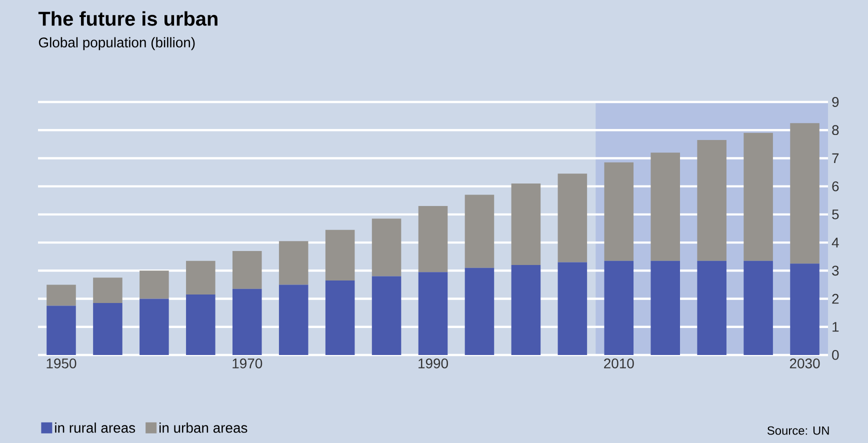  What do you see at coordinates (835, 299) in the screenshot?
I see `y-tick-label: 2` at bounding box center [835, 299].